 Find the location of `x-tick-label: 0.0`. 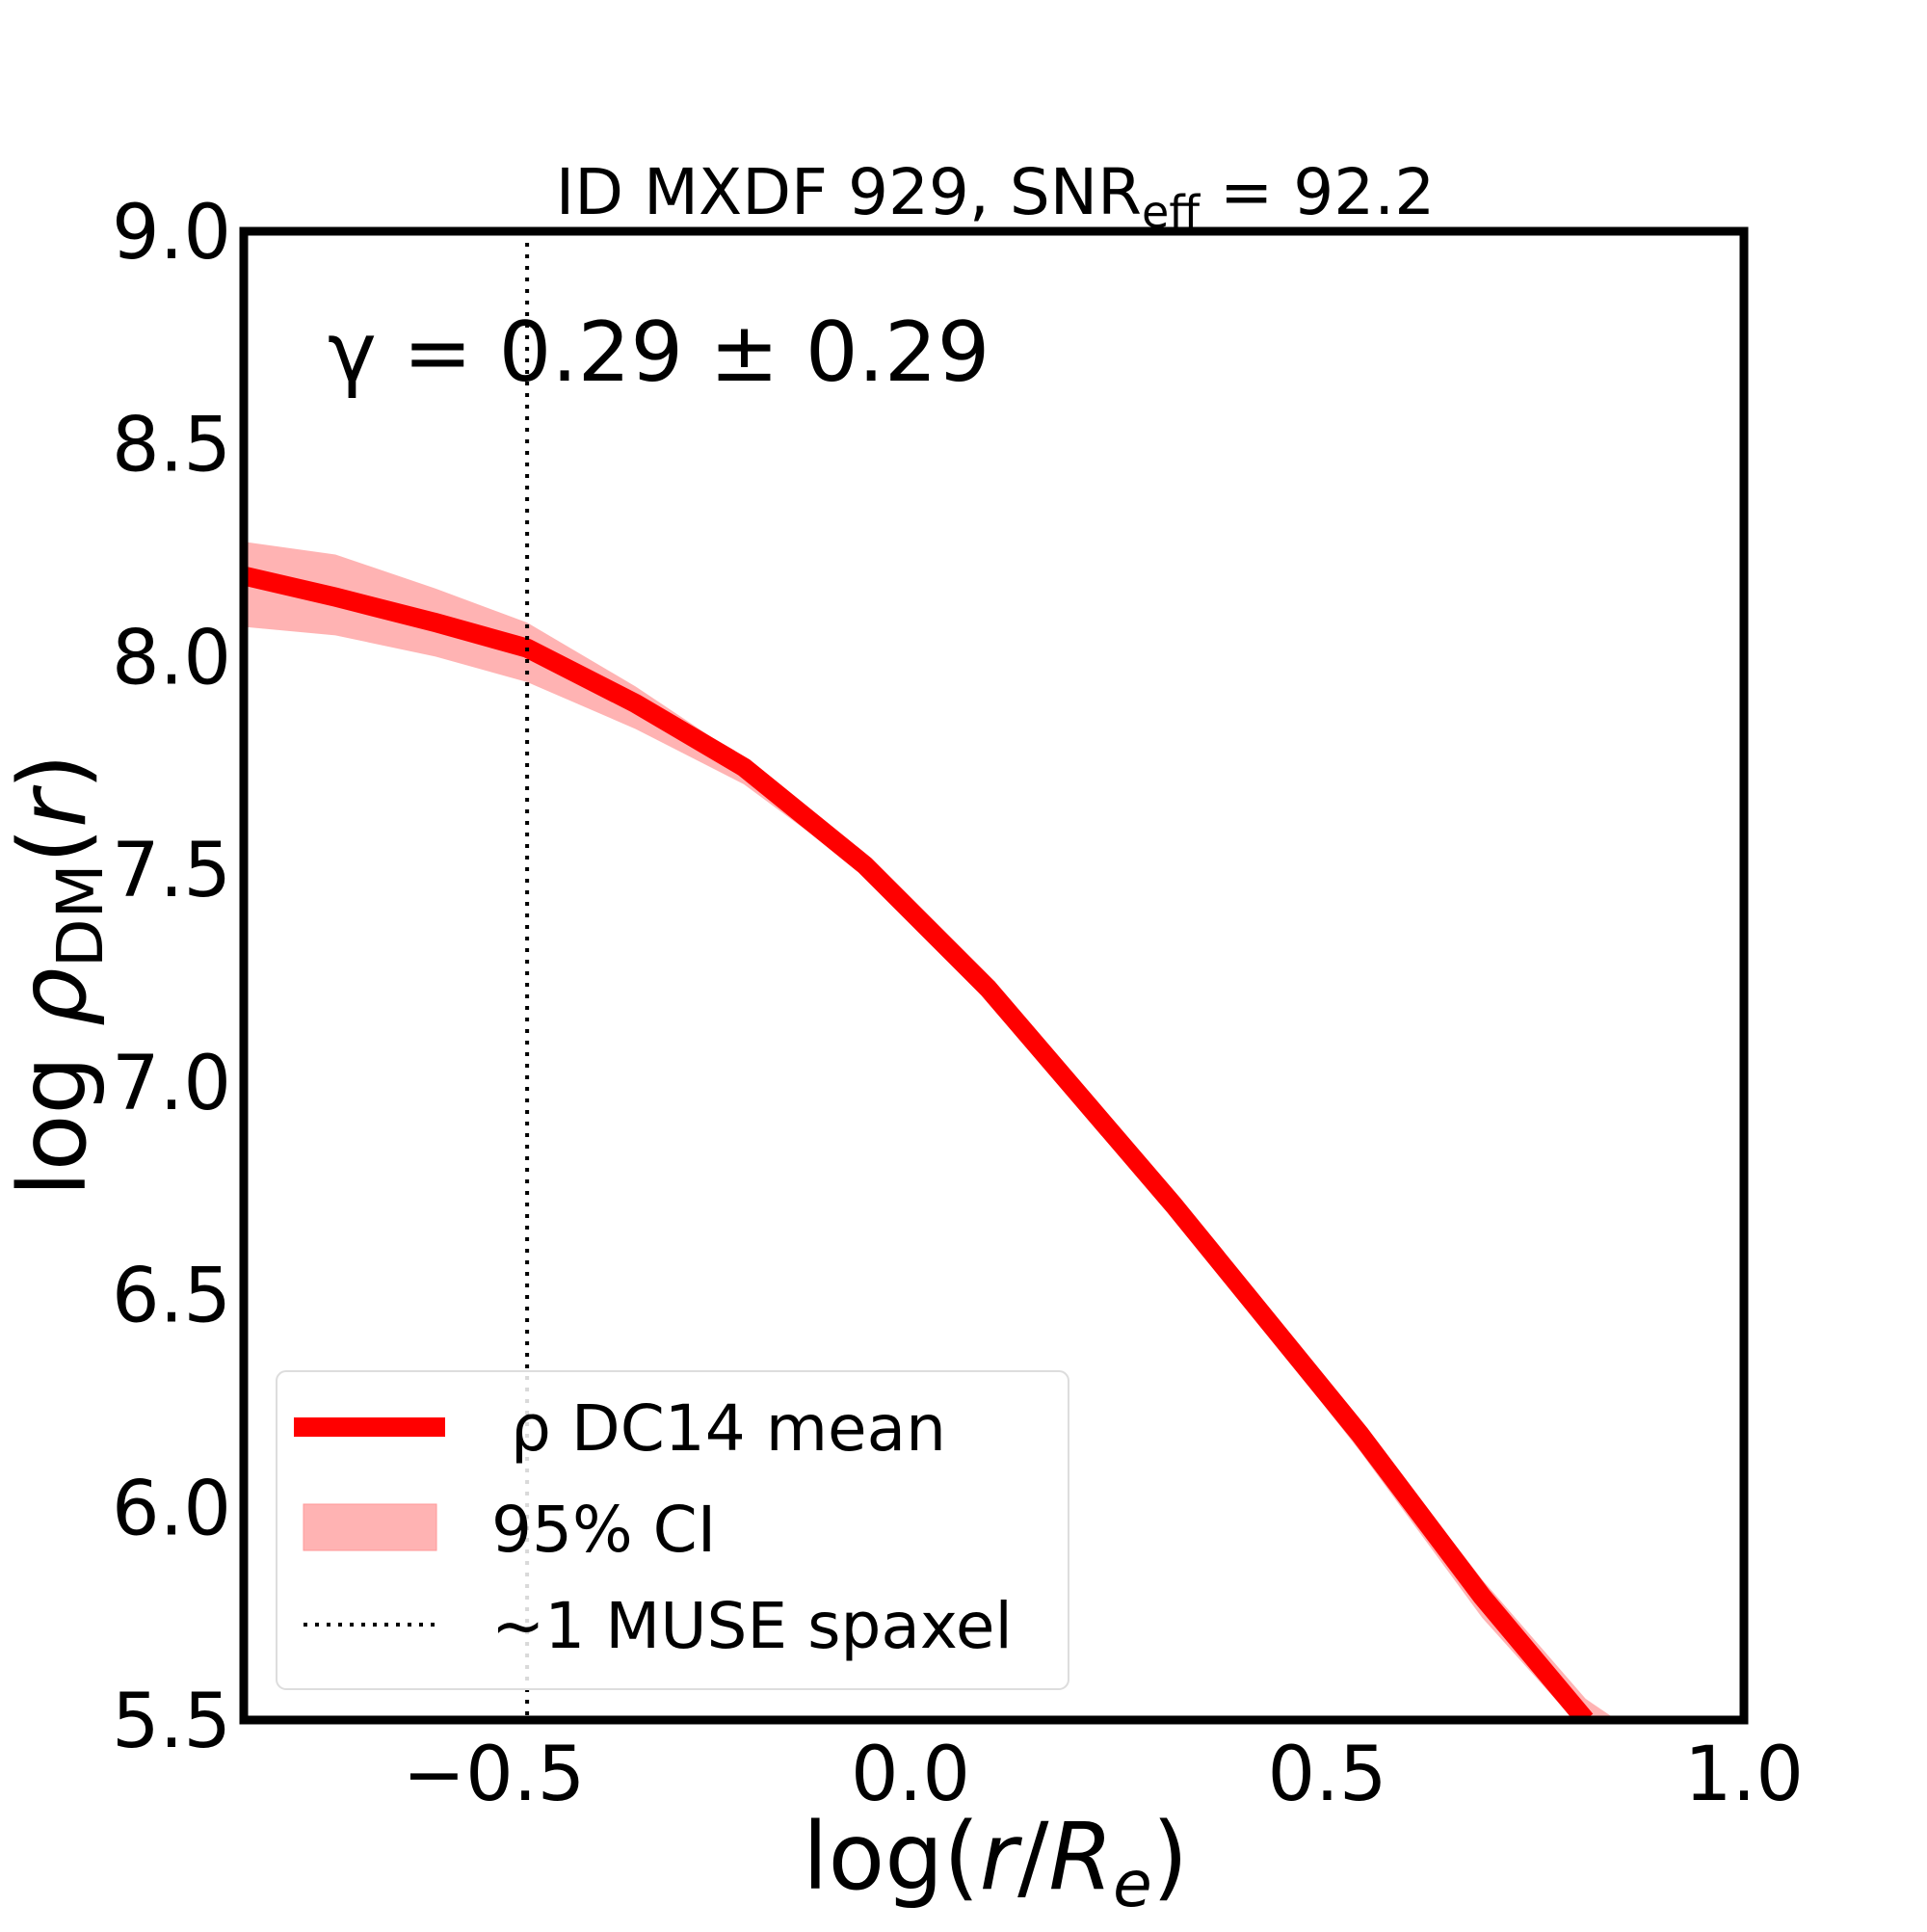

x-tick-label: 0.0 is located at coordinates (910, 1775).